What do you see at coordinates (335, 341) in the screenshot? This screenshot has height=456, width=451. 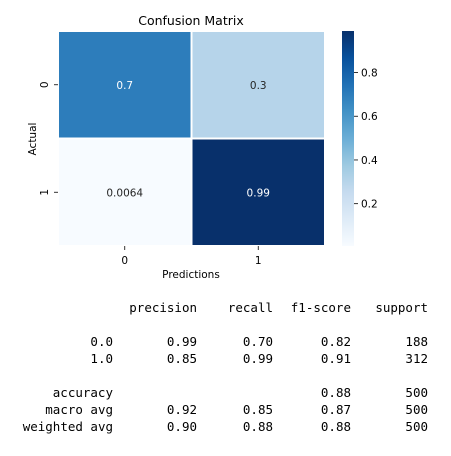 I see `report-value: 0.82` at bounding box center [335, 341].